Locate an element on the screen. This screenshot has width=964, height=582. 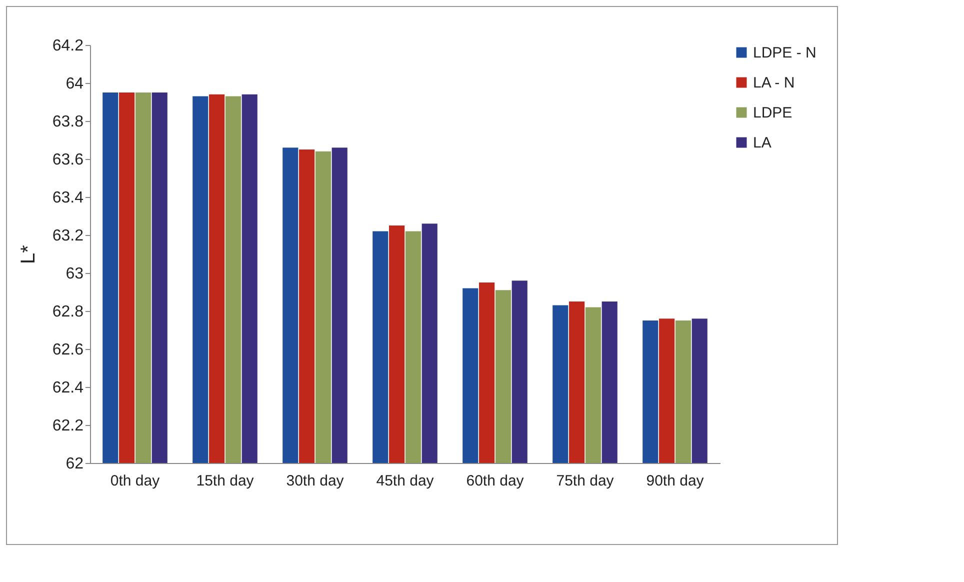
y-tick-label: 63.2 is located at coordinates (68, 236).